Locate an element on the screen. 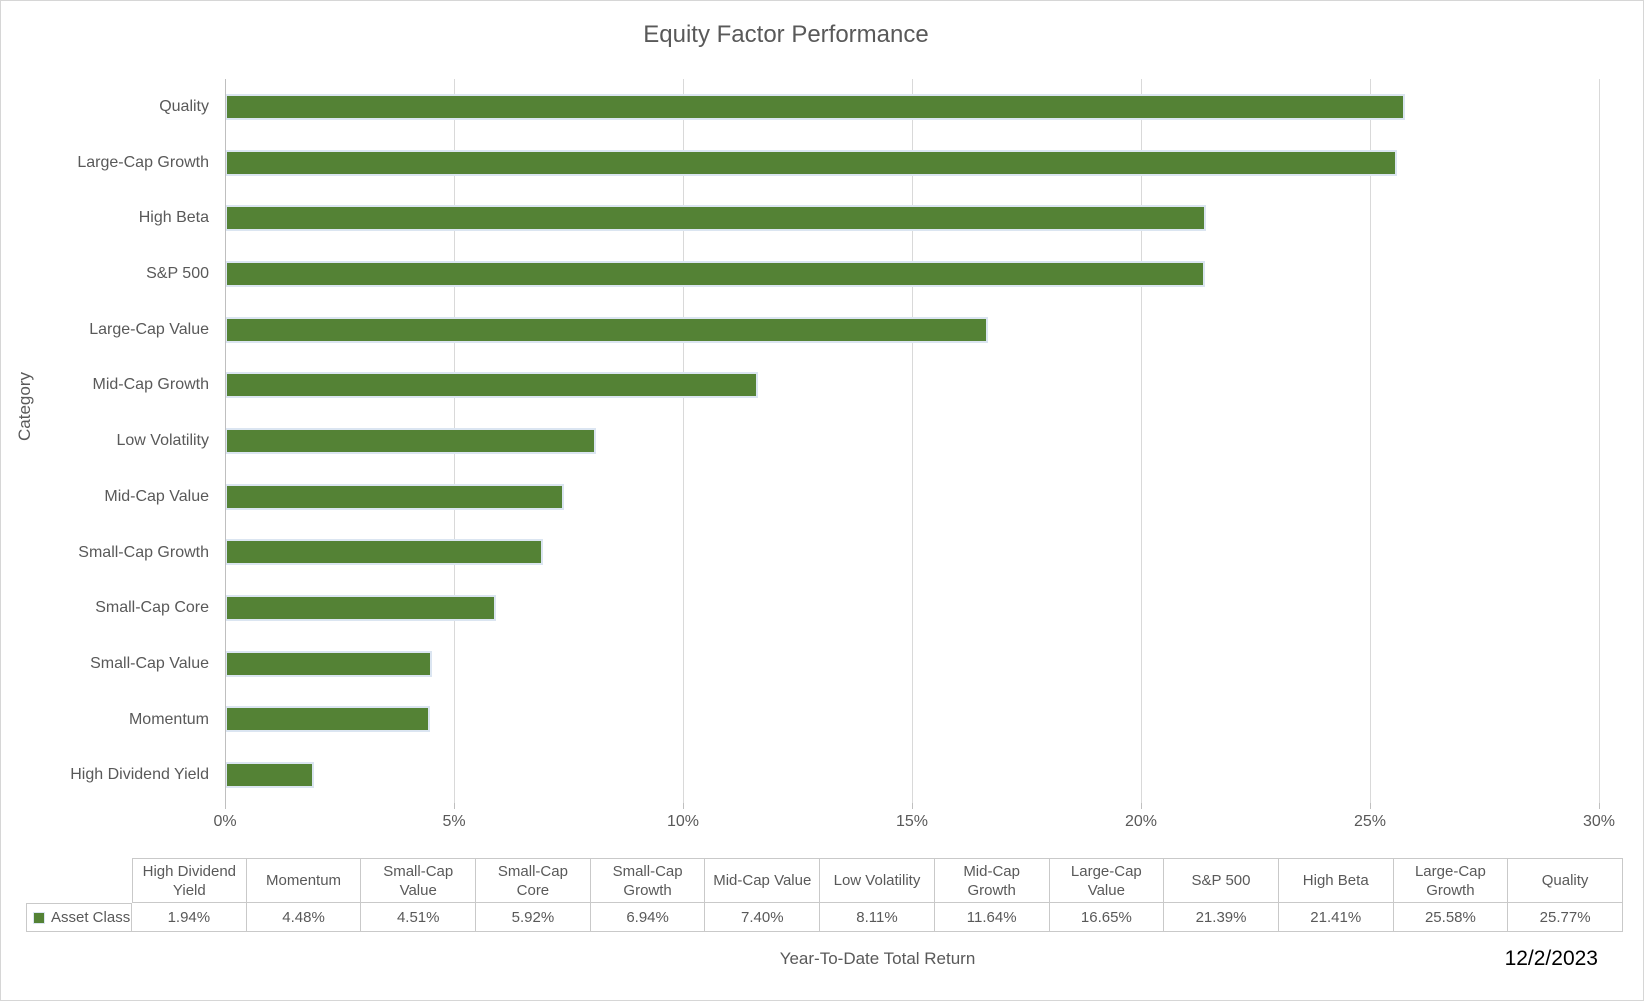 The height and width of the screenshot is (1001, 1644). category-label: S&P 500 is located at coordinates (177, 274).